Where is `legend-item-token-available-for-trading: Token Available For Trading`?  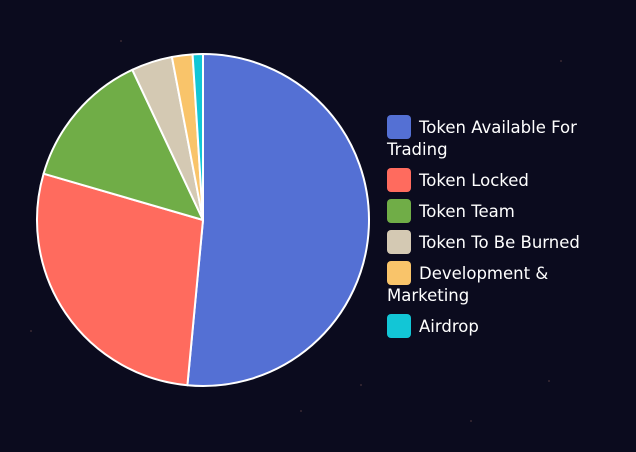
legend-item-token-available-for-trading: Token Available For Trading is located at coordinates (504, 138).